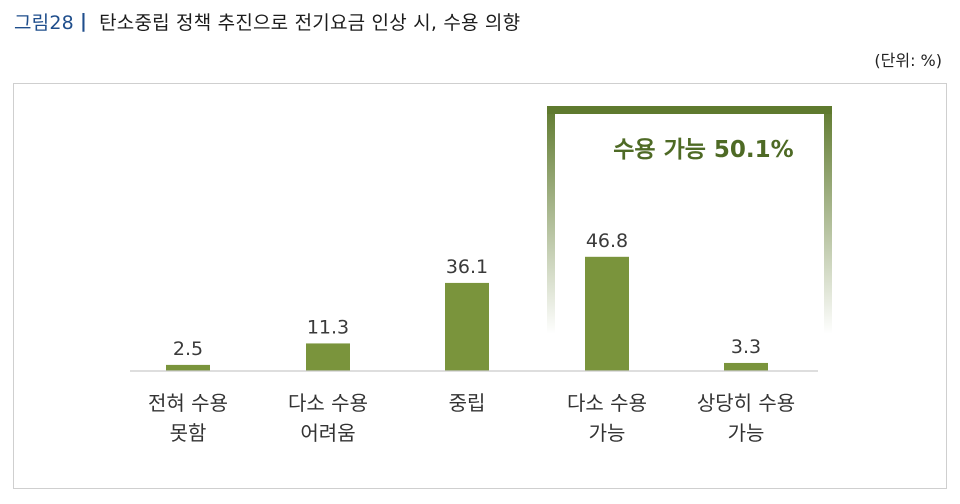 The height and width of the screenshot is (504, 960). I want to click on category-label: 어려움, so click(327, 433).